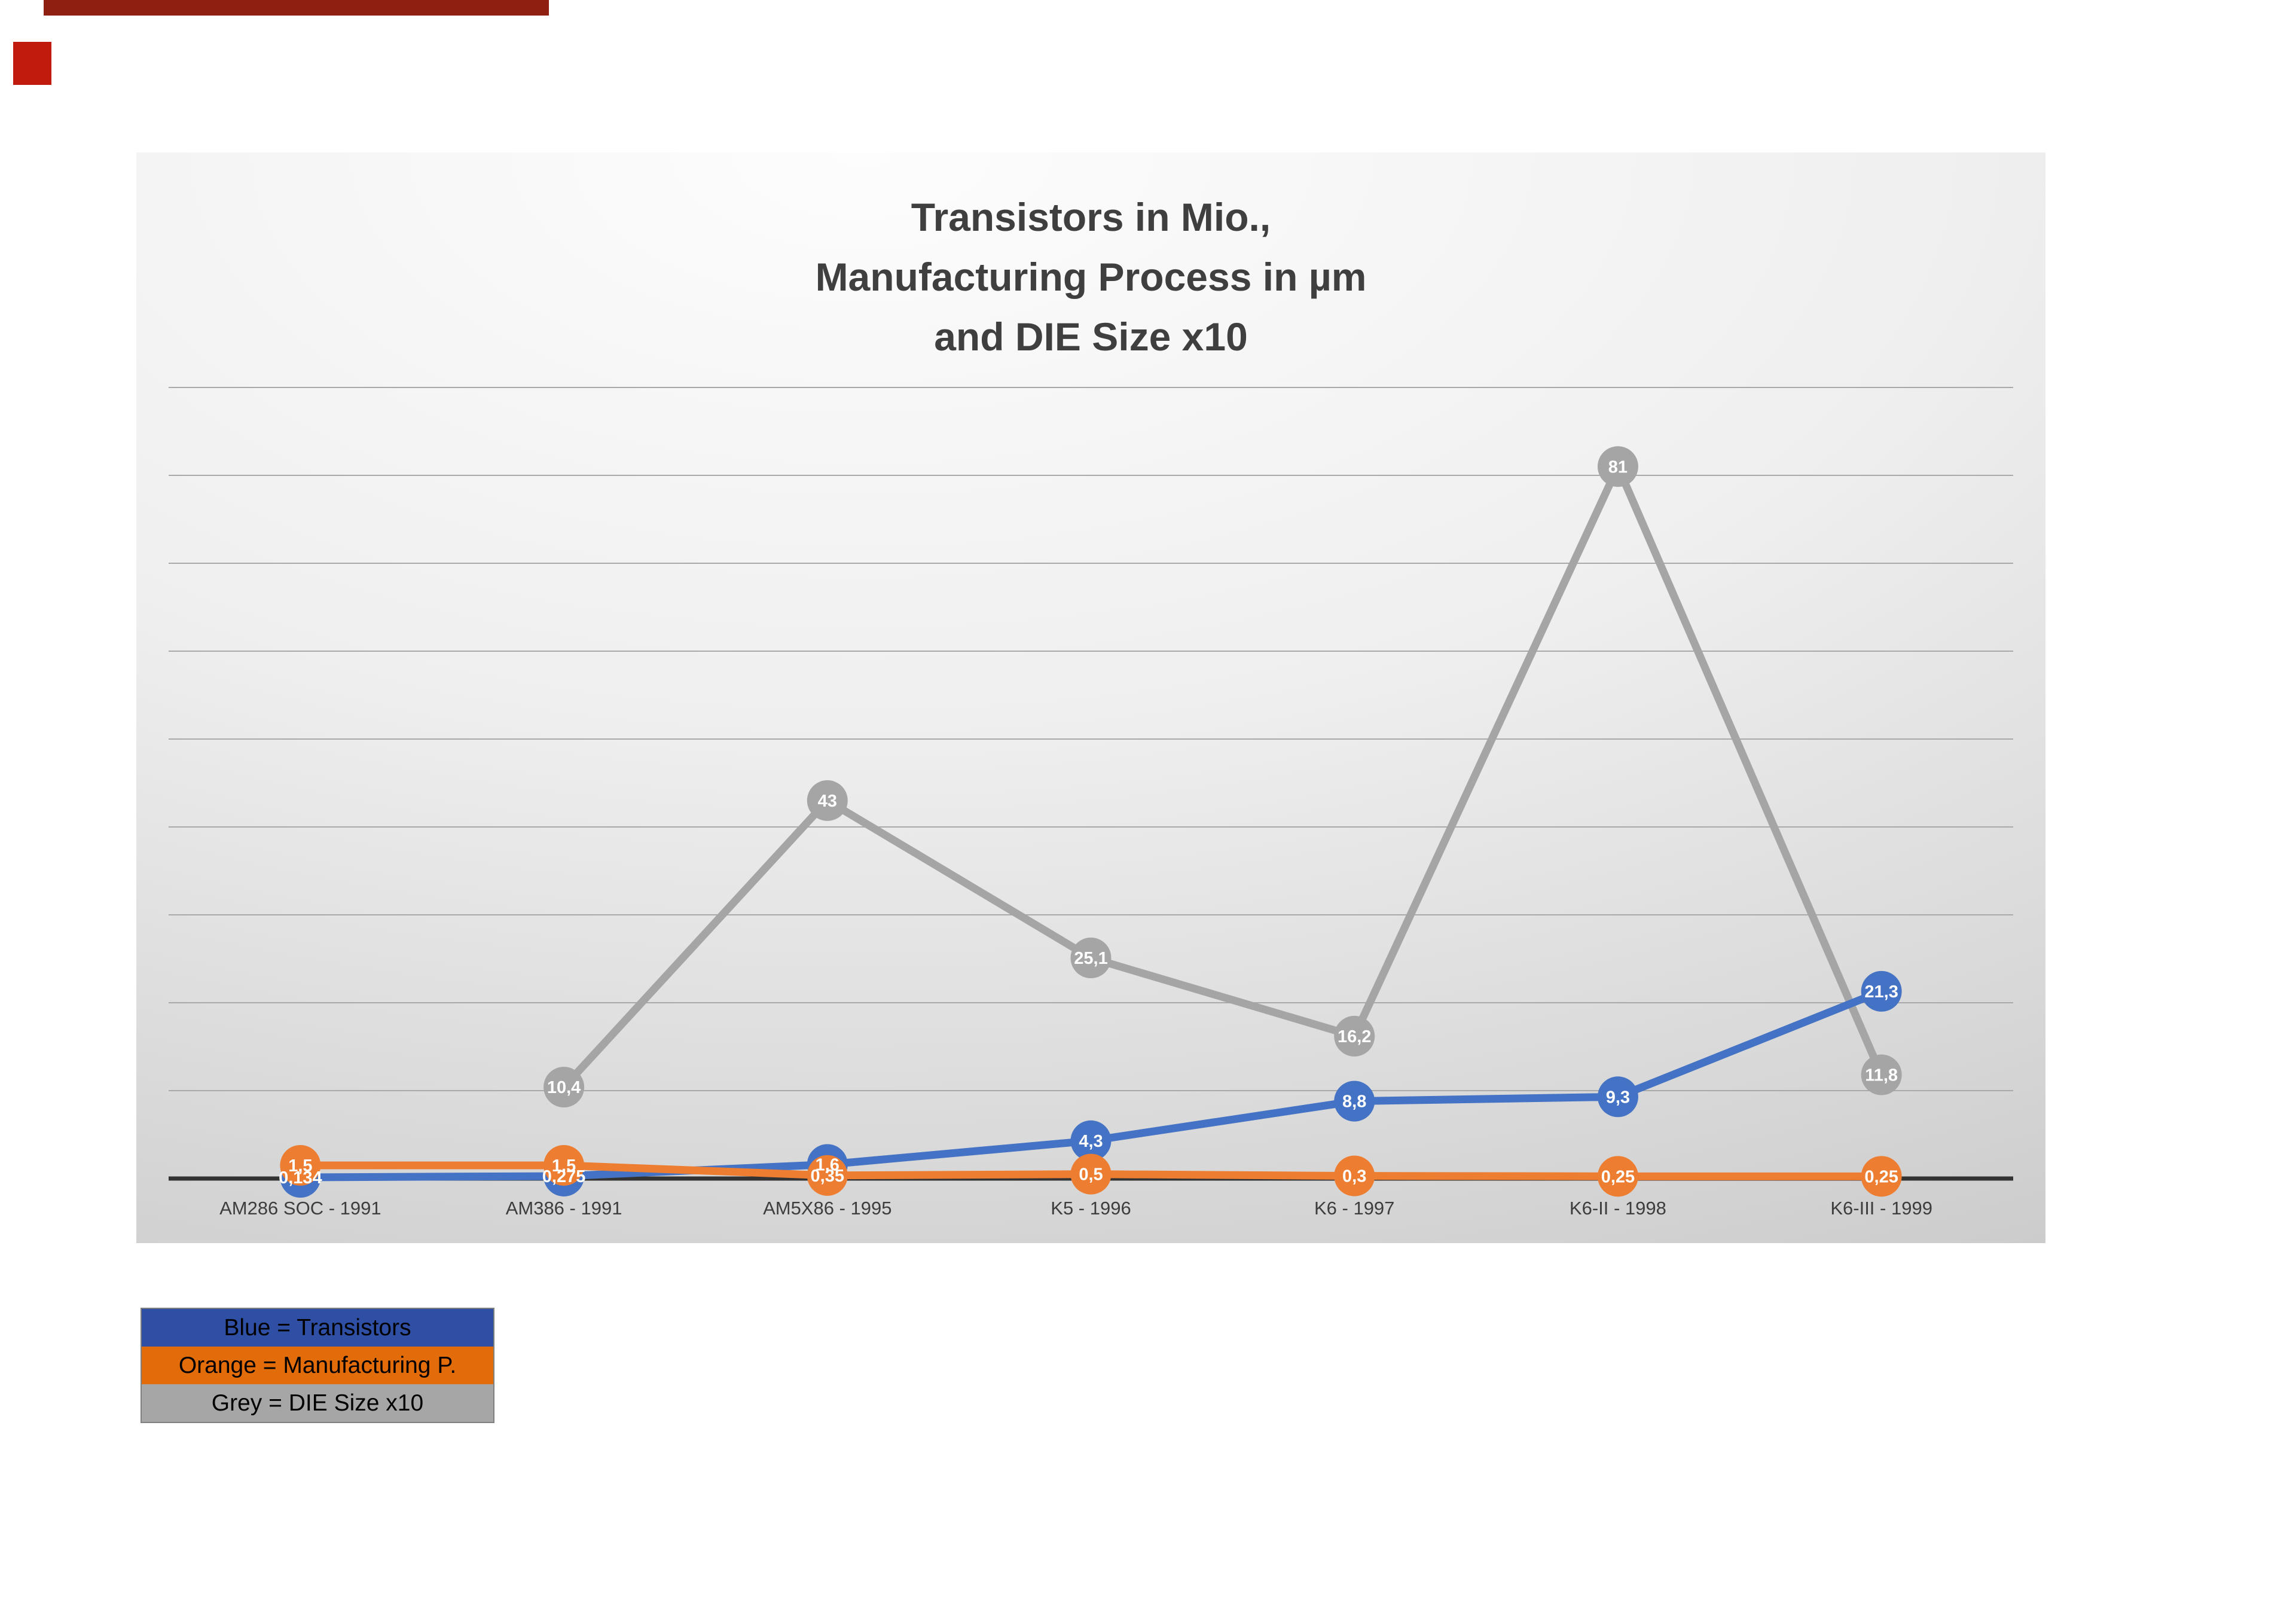 The height and width of the screenshot is (1624, 2296). I want to click on data-label: 9,3, so click(1618, 1097).